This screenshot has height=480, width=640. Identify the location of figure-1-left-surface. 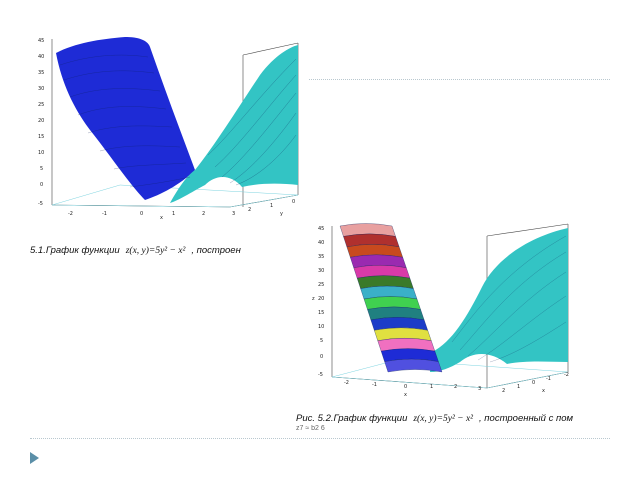
(125, 118).